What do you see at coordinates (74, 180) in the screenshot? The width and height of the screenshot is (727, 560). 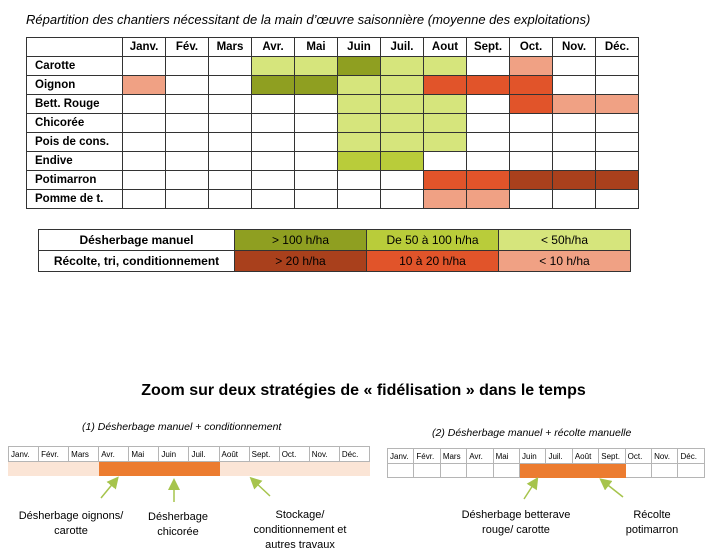 I see `crop-label: Potimarron` at bounding box center [74, 180].